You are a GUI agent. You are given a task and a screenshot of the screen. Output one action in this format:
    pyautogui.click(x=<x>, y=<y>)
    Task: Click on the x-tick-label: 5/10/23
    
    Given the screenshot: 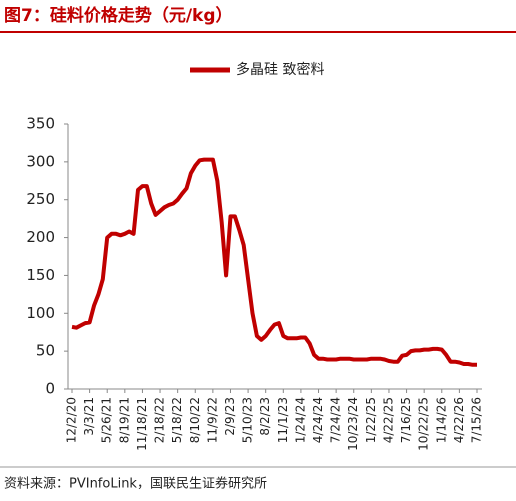 What is the action you would take?
    pyautogui.click(x=248, y=420)
    